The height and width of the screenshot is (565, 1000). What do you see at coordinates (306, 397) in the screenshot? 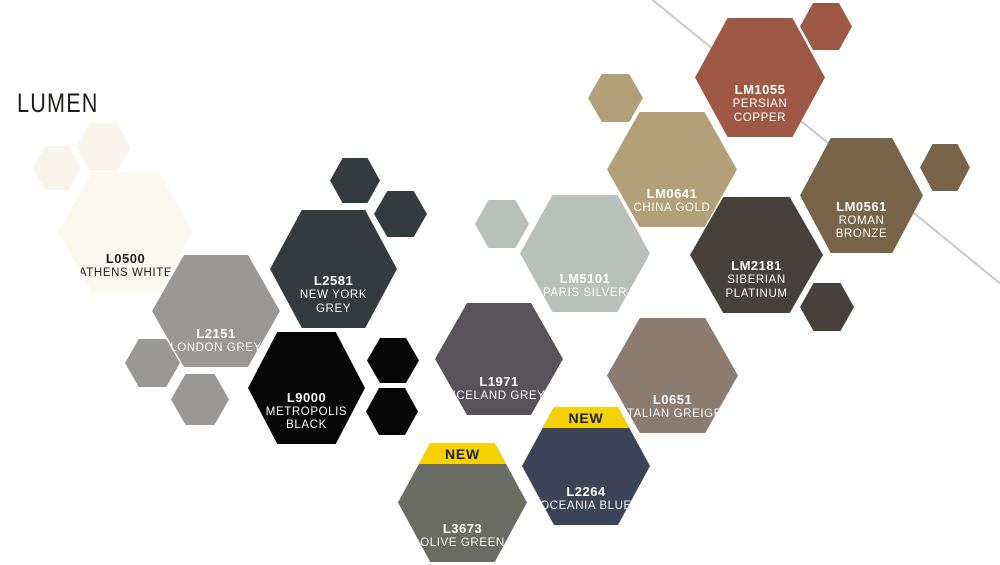
I see `swatch-code: L9000` at bounding box center [306, 397].